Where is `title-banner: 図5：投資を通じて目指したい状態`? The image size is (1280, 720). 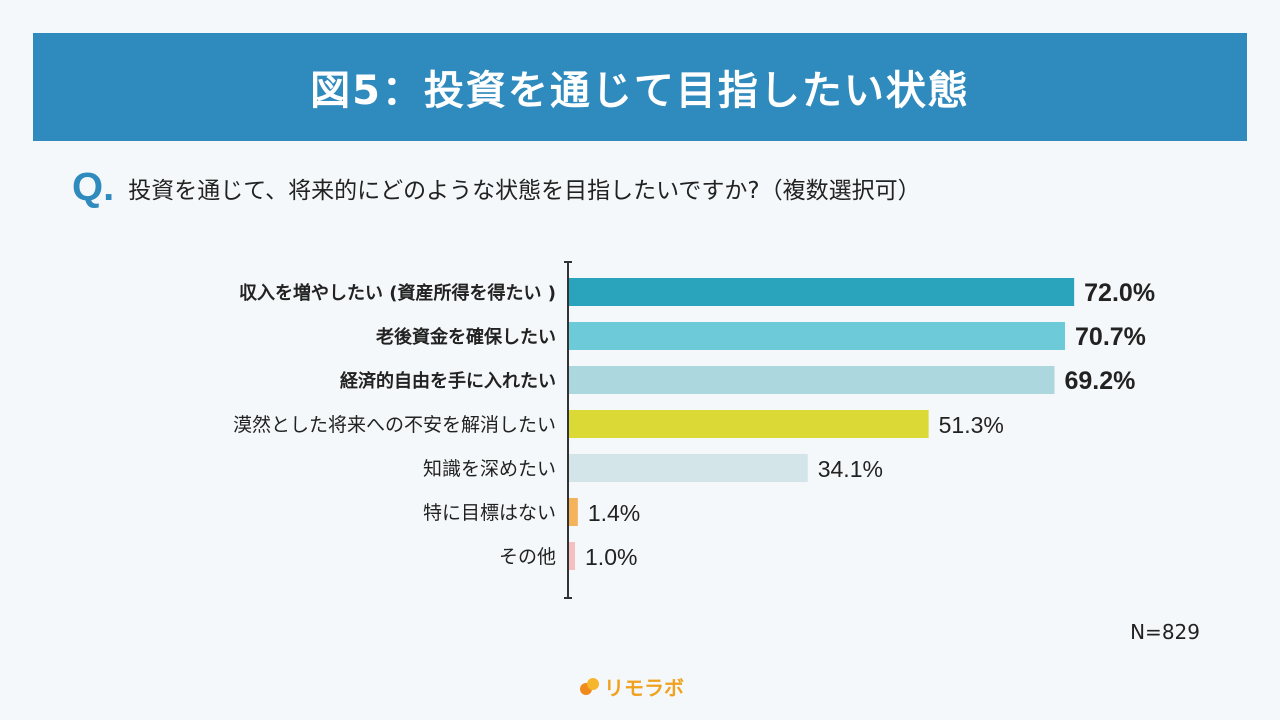 title-banner: 図5：投資を通じて目指したい状態 is located at coordinates (640, 87).